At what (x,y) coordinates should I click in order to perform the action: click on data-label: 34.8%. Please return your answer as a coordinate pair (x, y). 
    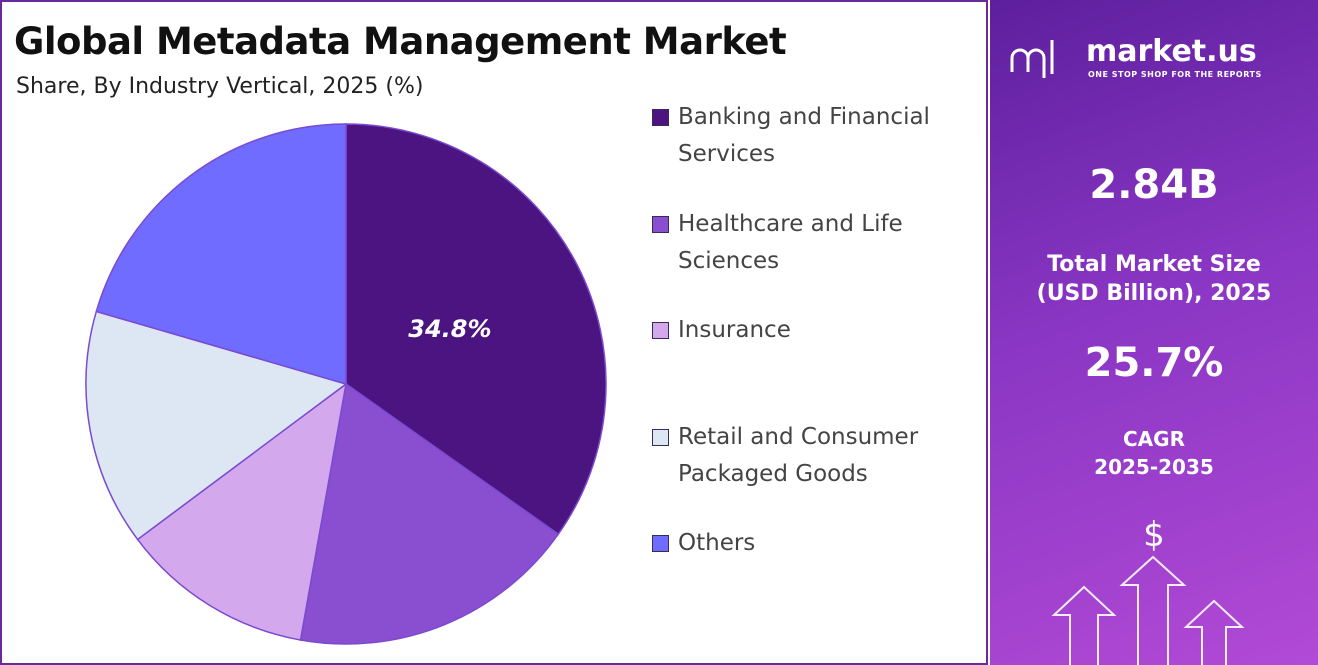
    Looking at the image, I should click on (449, 329).